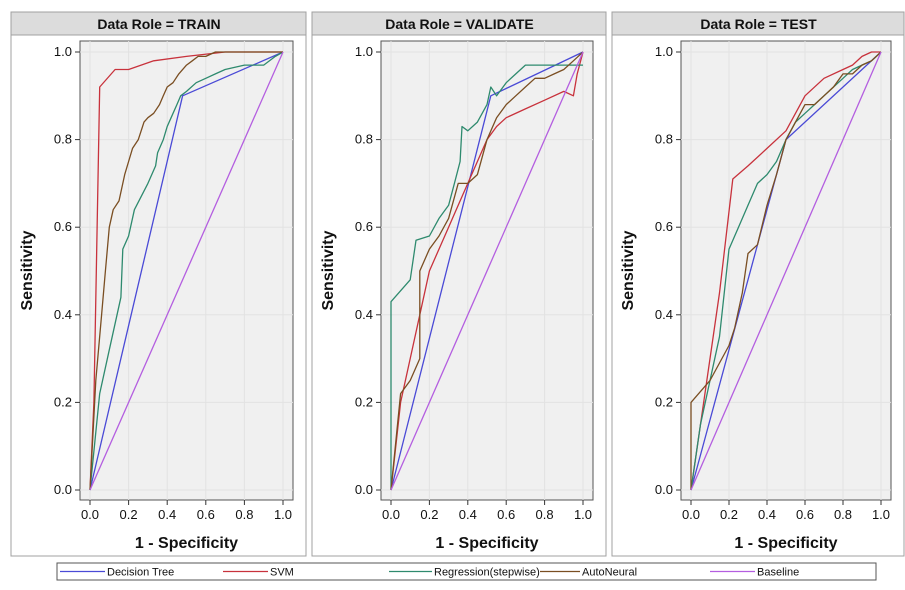 The width and height of the screenshot is (905, 590). I want to click on legend-label: Decision Tree, so click(140, 573).